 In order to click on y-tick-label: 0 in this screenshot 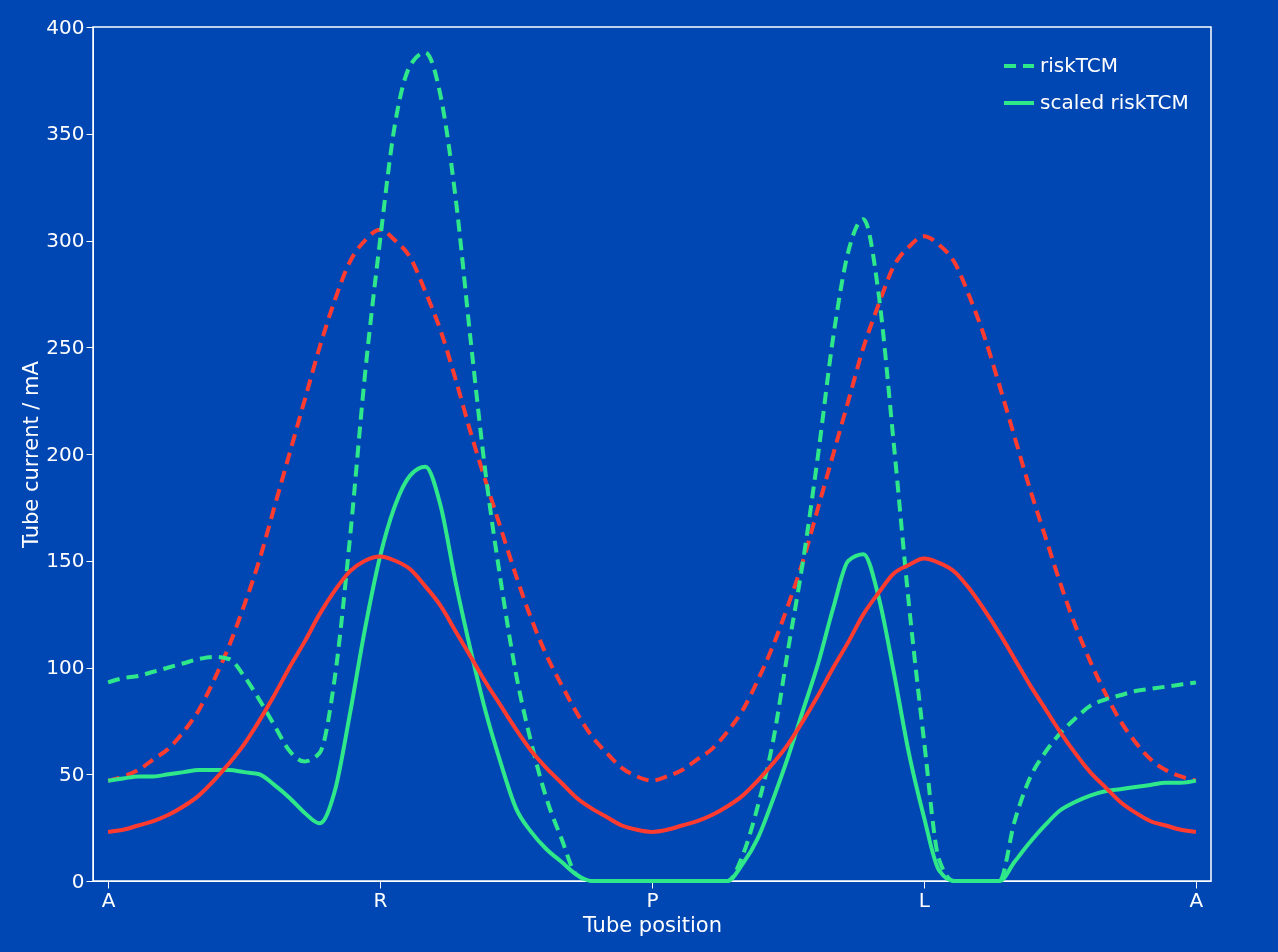, I will do `click(78, 880)`.